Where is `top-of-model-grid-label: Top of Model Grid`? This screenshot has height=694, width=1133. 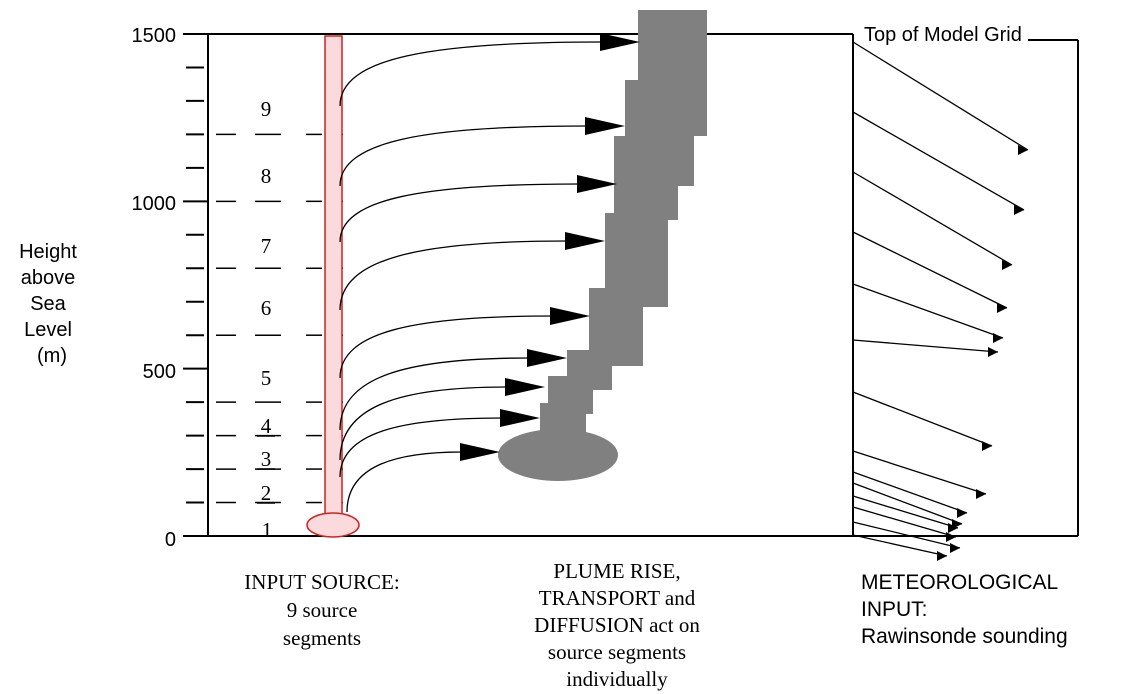 top-of-model-grid-label: Top of Model Grid is located at coordinates (943, 35).